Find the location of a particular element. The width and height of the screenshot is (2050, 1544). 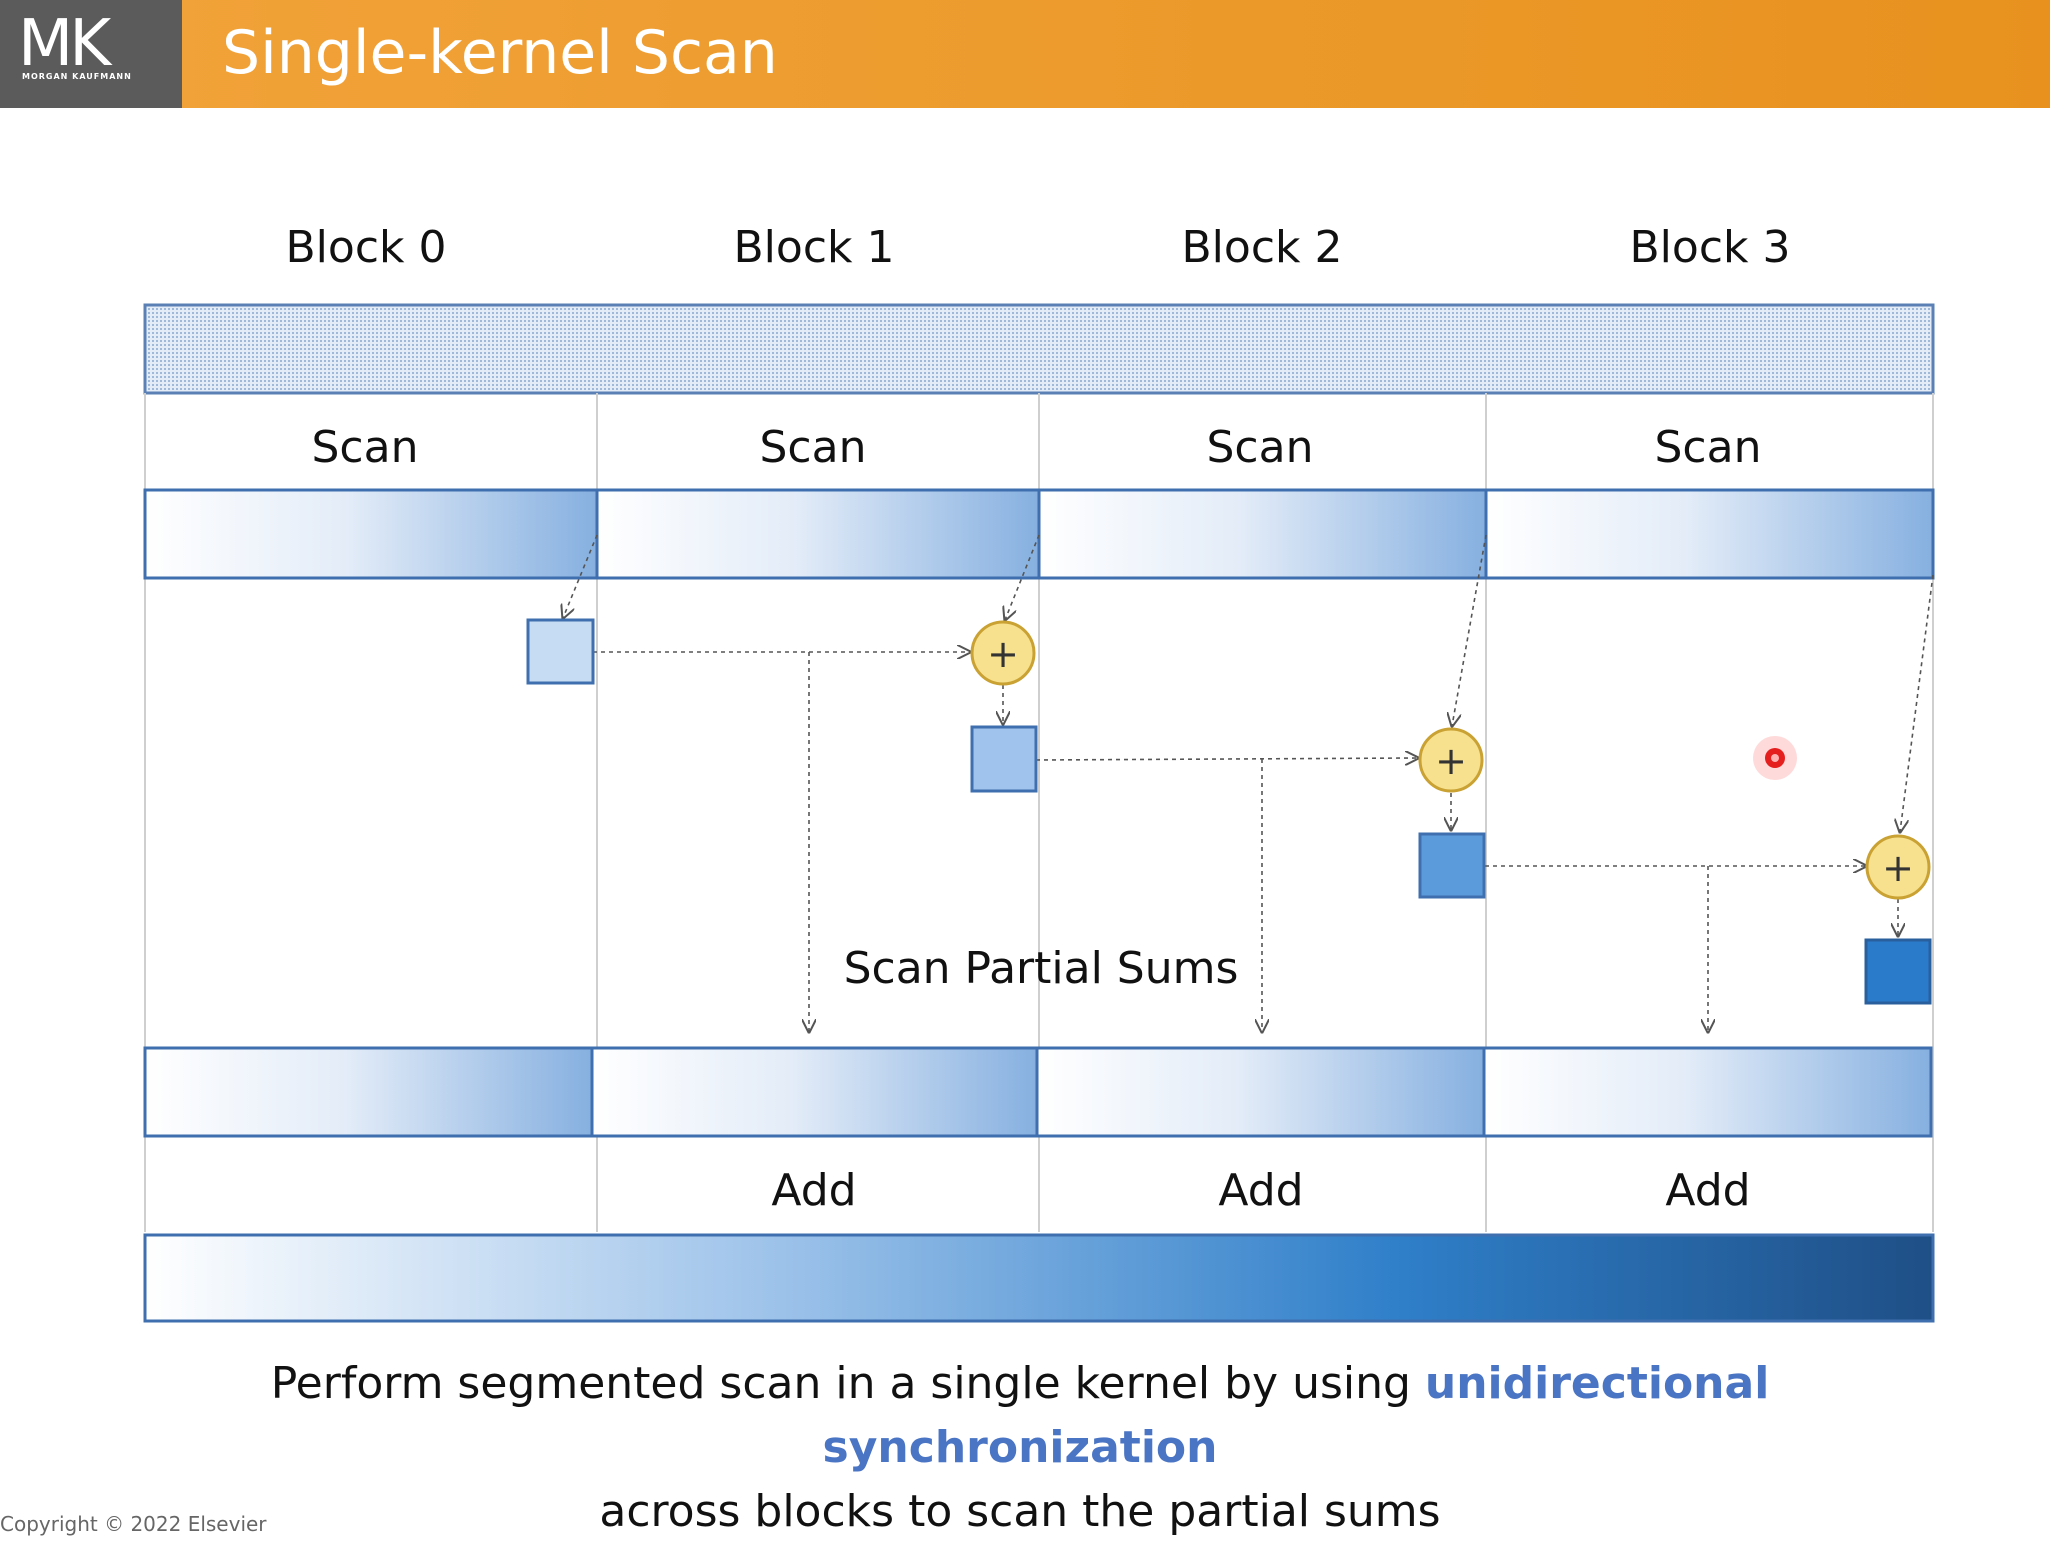

caption-line2: across blocks to scan the partial sums is located at coordinates (1020, 1511).